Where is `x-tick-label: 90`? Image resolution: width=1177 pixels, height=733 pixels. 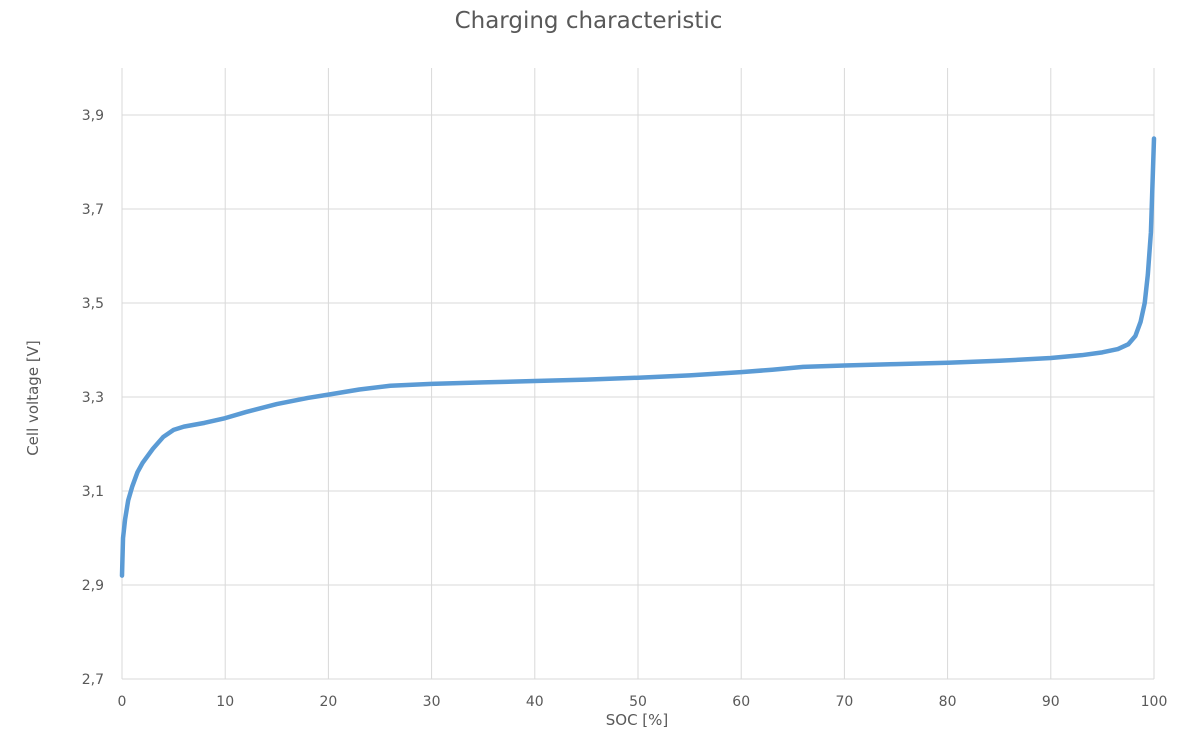
x-tick-label: 90 is located at coordinates (1051, 702).